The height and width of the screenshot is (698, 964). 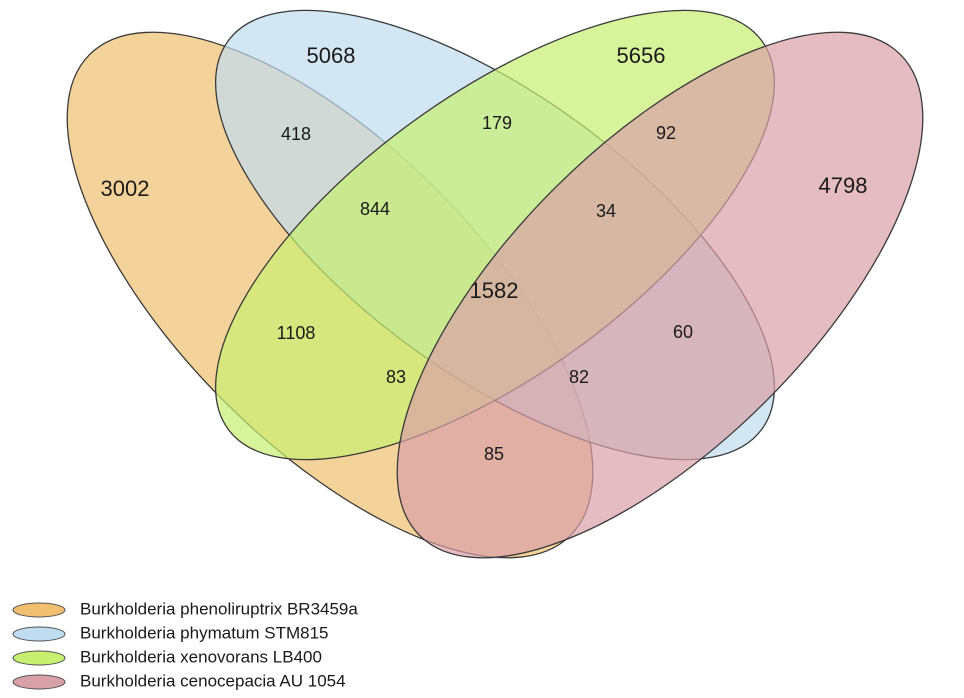 I want to click on count-phenoliruptrix-xenovorans-cenocepacia: 83, so click(x=396, y=377).